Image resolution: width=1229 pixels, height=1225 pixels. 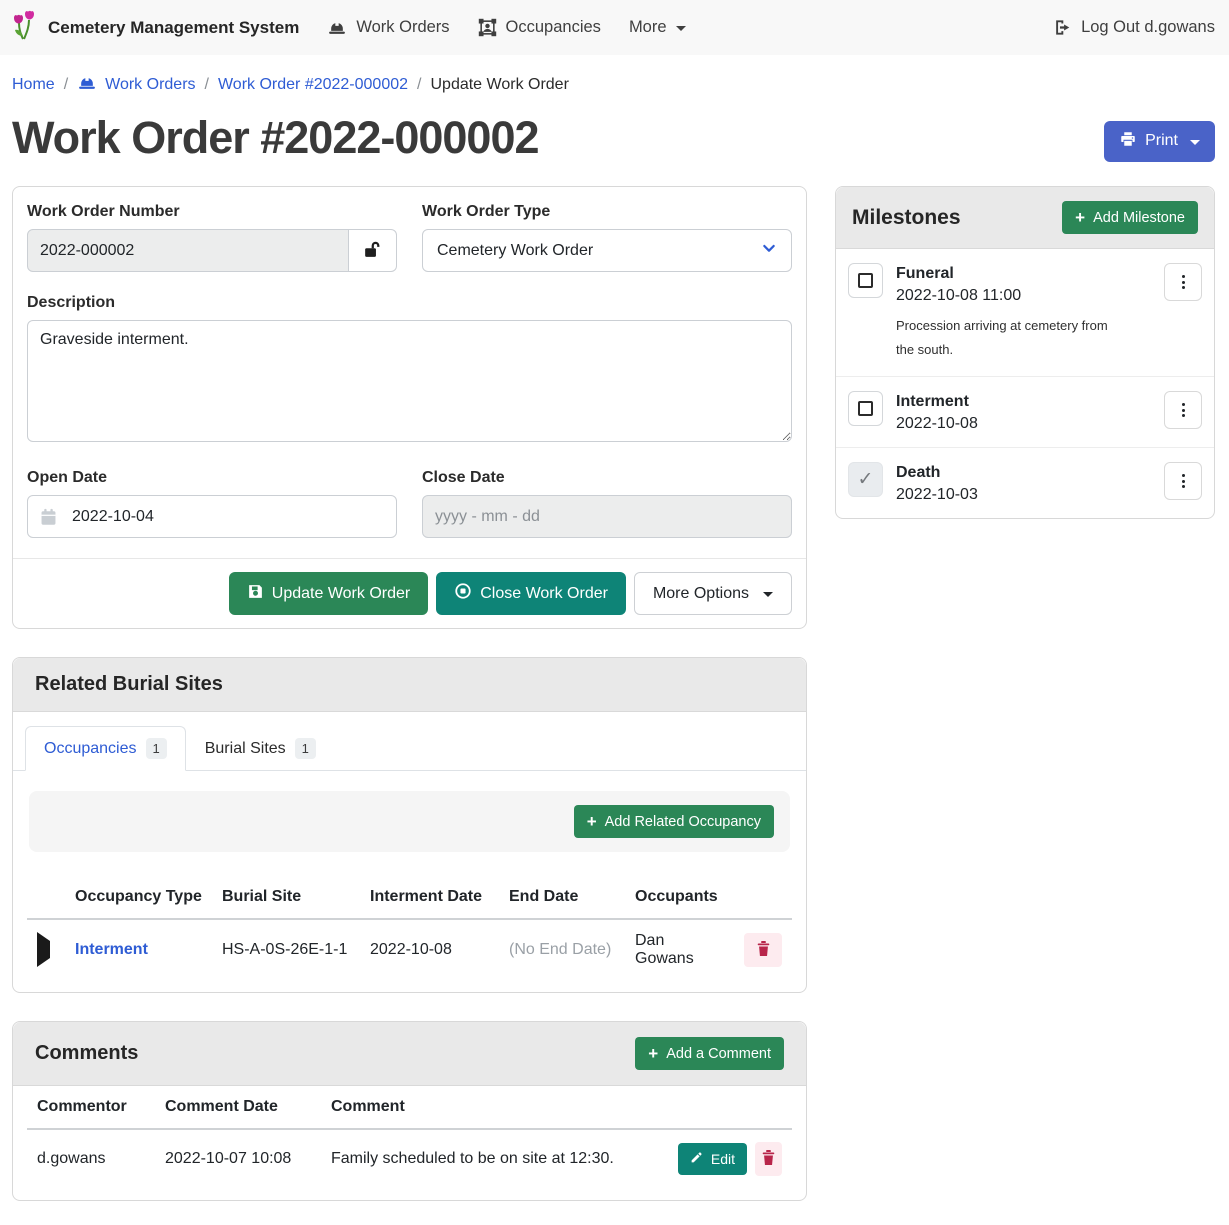 What do you see at coordinates (696, 1159) in the screenshot?
I see `pencil-icon` at bounding box center [696, 1159].